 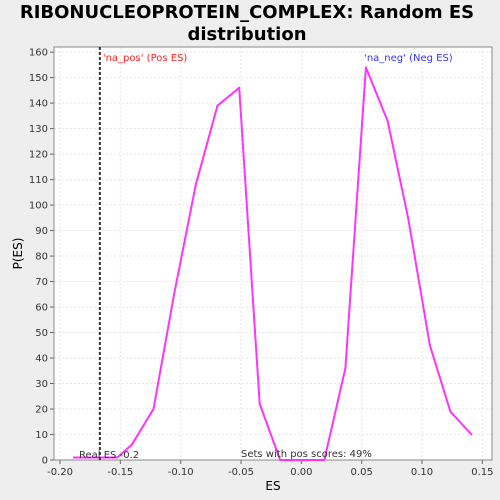 I want to click on y-tick-label: 50, so click(x=41, y=333).